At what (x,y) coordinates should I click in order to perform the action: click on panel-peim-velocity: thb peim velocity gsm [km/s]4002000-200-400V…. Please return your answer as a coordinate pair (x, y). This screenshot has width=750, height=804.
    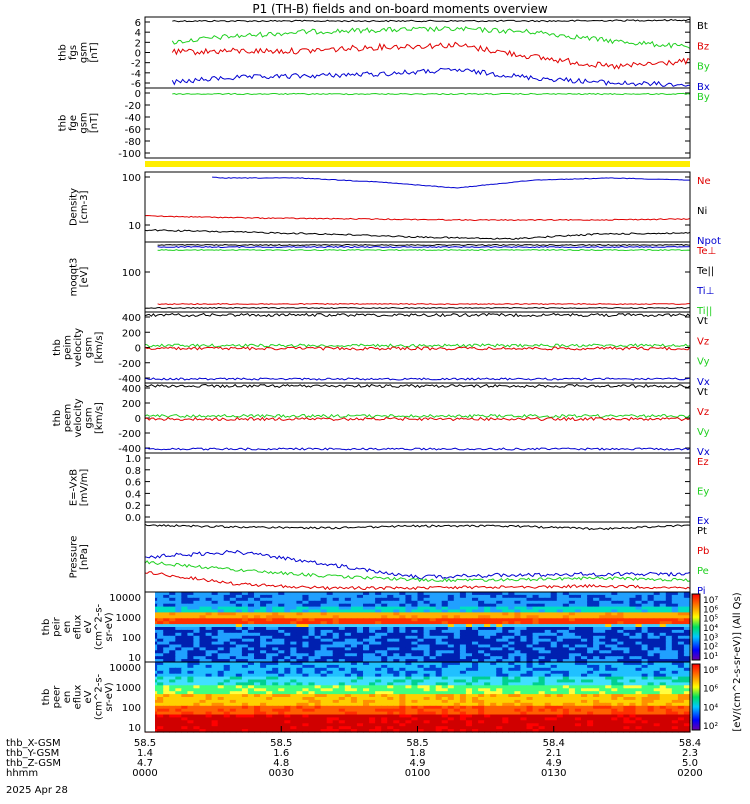
    Looking at the image, I should click on (381, 350).